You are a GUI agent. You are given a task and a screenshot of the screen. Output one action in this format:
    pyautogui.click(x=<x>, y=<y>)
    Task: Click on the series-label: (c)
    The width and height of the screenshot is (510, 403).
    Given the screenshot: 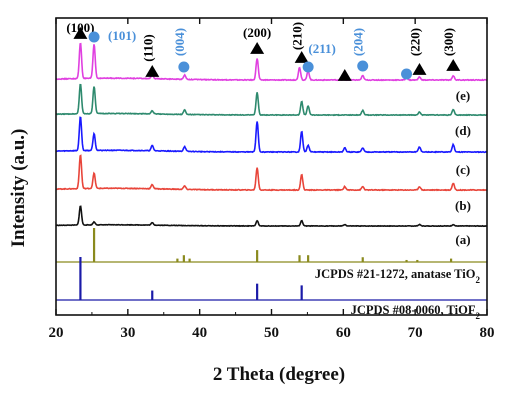 What is the action you would take?
    pyautogui.click(x=463, y=169)
    